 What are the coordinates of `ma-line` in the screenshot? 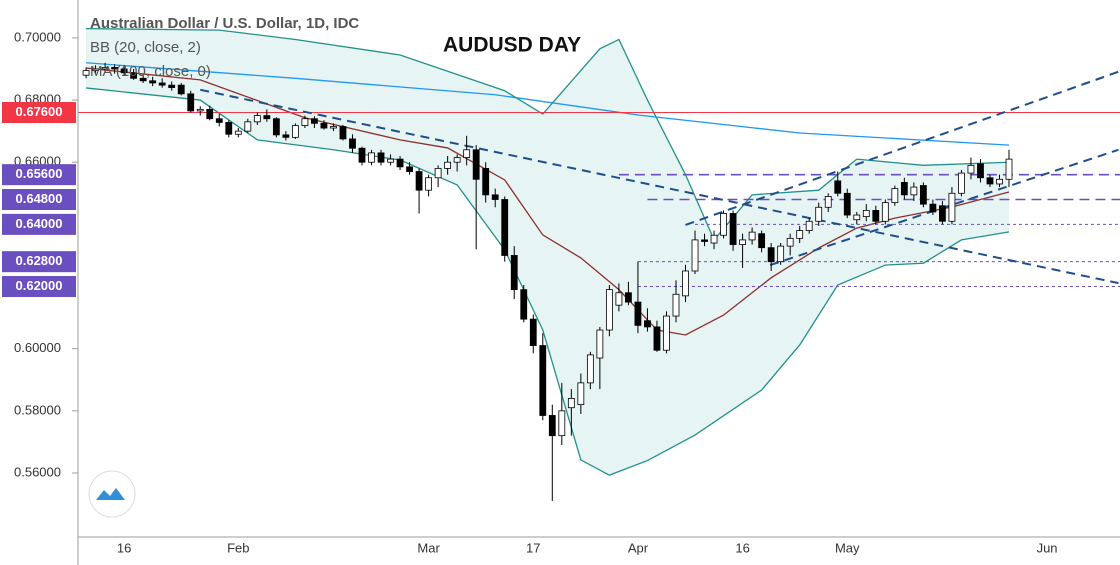 It's located at (548, 104).